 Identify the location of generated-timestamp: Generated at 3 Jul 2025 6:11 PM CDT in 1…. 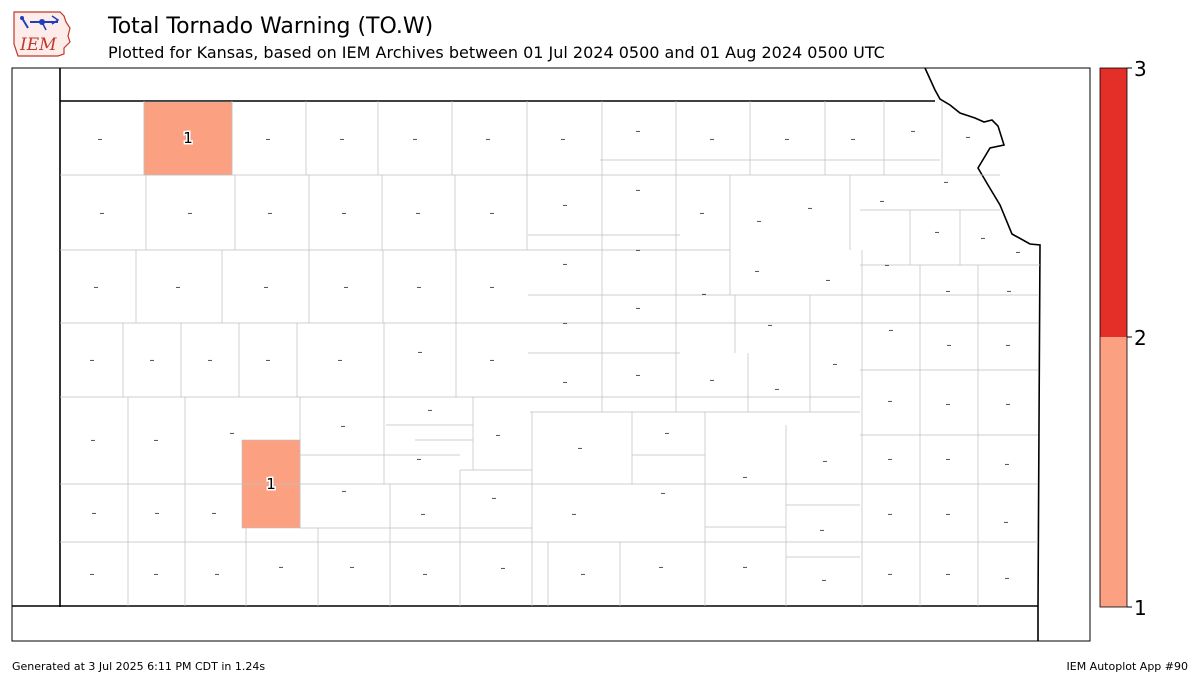
(139, 666).